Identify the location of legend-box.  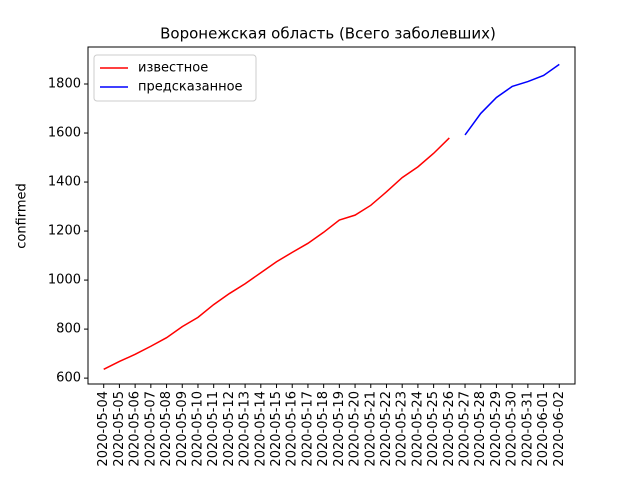
(175, 78).